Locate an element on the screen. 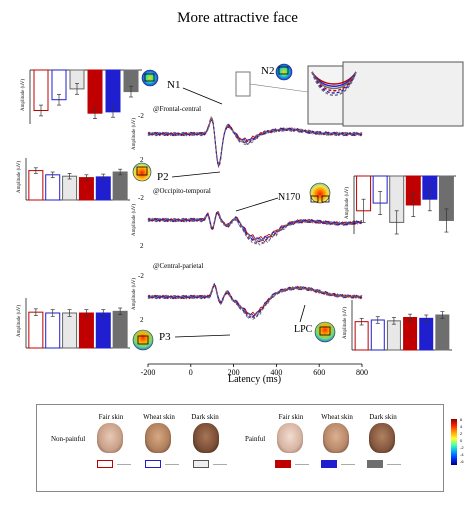  face-p-fair is located at coordinates (290, 438).